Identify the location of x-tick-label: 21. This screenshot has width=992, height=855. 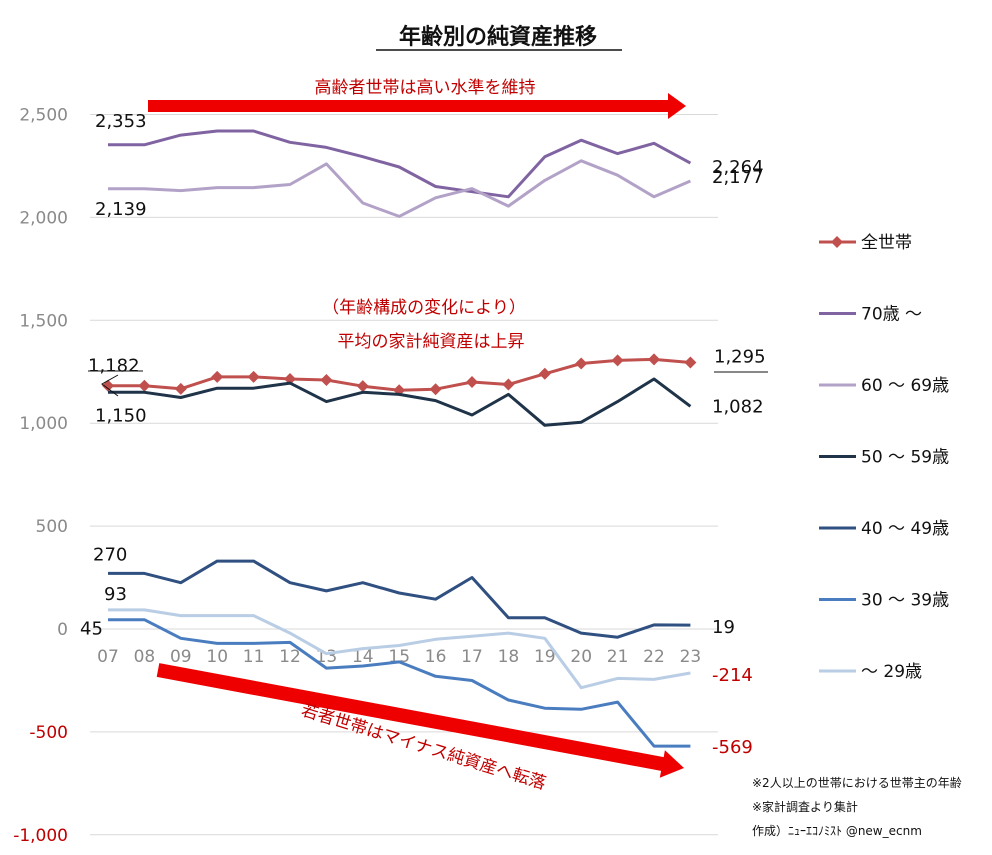
(618, 657).